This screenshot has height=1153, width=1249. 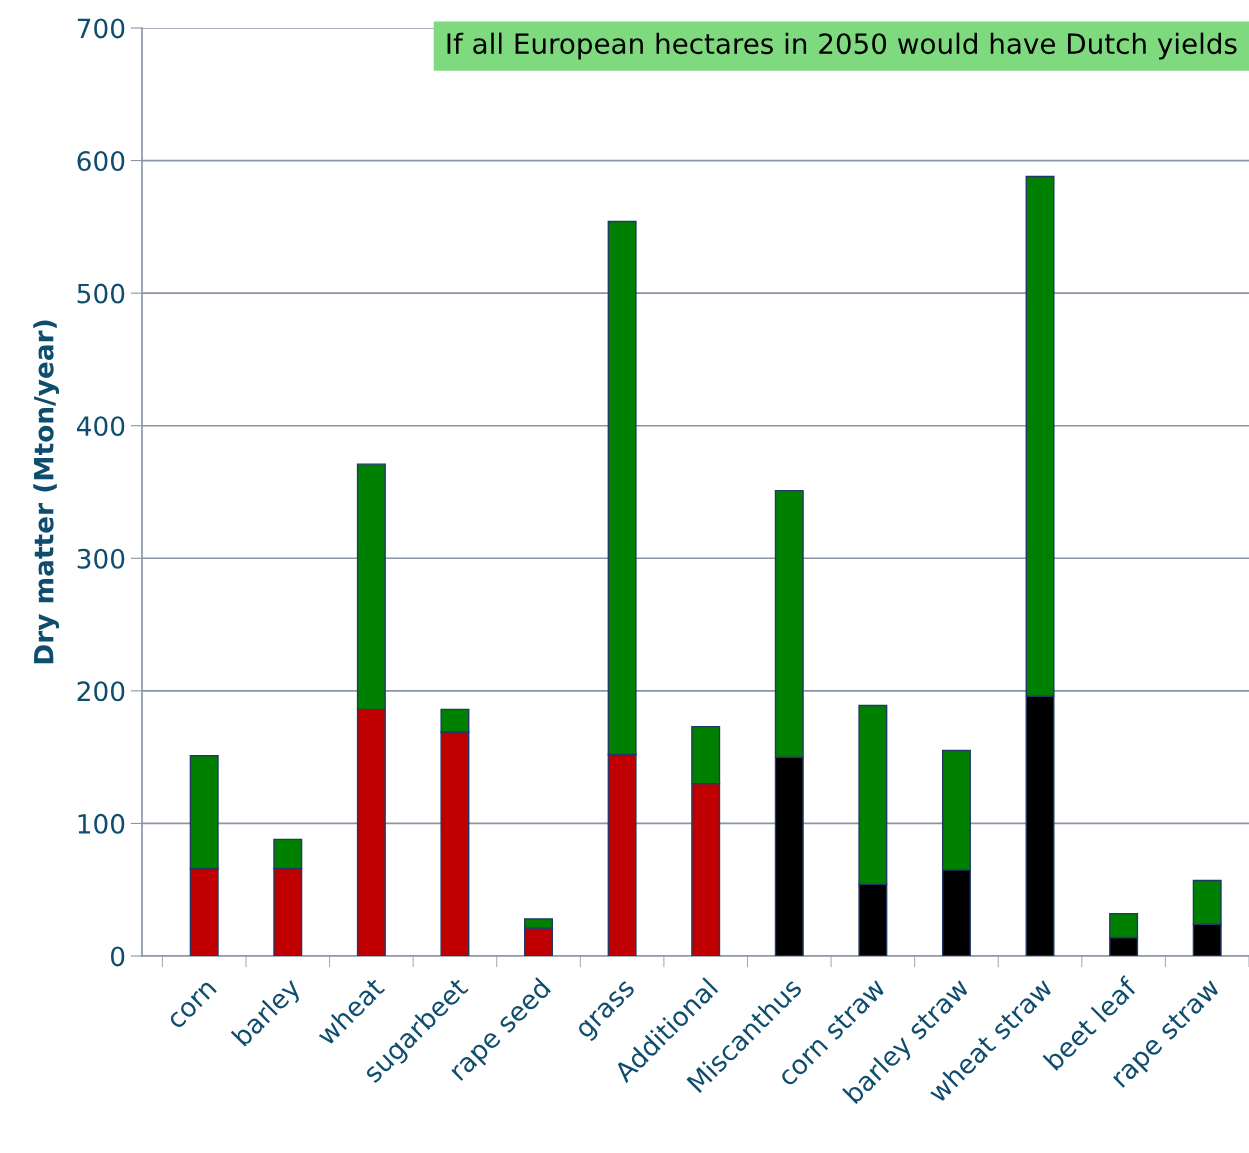 I want to click on y-tick-label: 300, so click(x=101, y=558).